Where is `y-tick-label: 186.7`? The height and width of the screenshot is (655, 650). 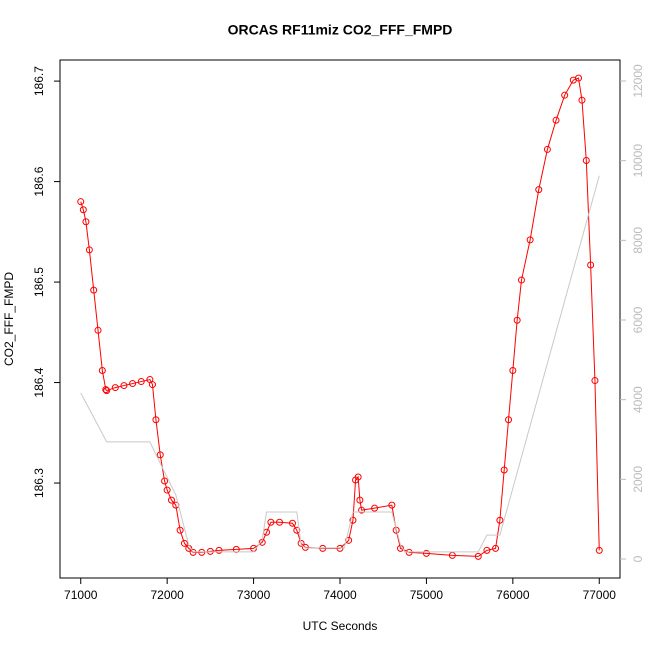 y-tick-label: 186.7 is located at coordinates (39, 81).